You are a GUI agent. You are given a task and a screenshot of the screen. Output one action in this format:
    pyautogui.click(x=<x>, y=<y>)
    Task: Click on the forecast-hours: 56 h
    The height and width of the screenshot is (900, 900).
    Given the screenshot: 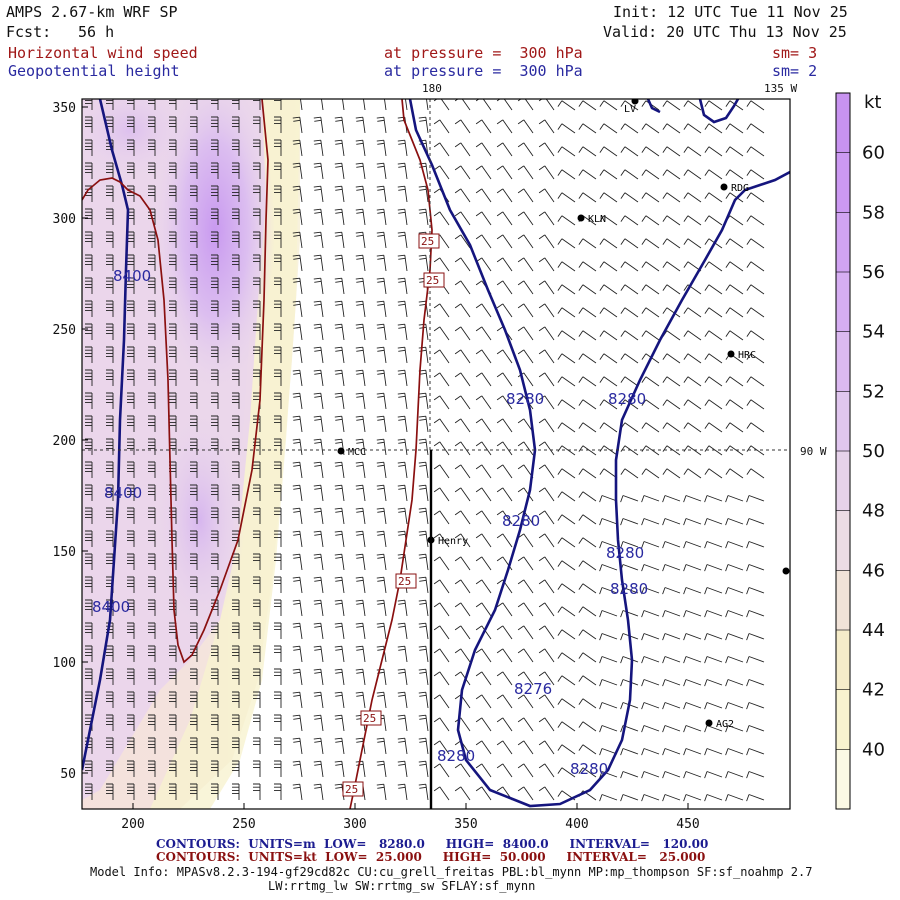 What is the action you would take?
    pyautogui.click(x=96, y=32)
    